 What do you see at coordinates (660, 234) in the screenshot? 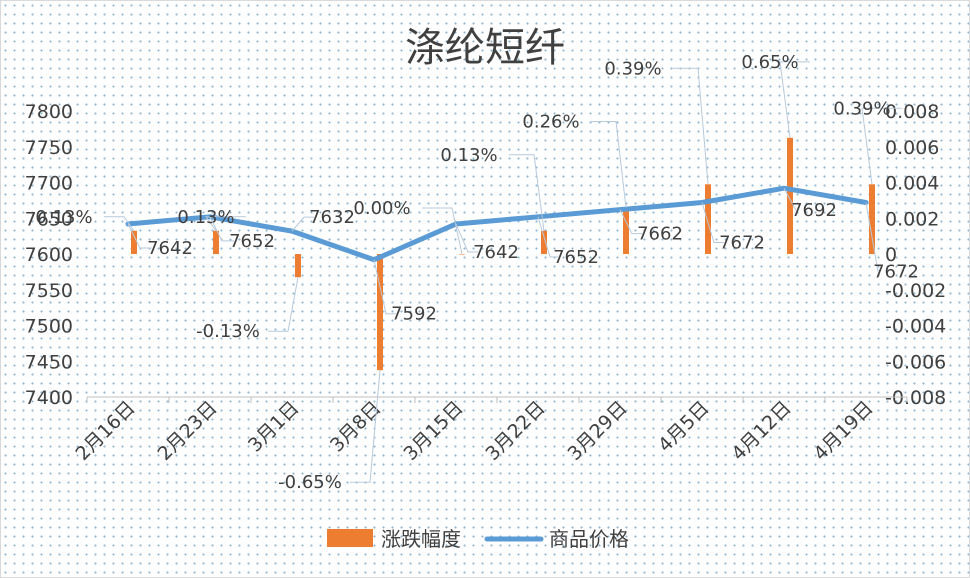
I see `line-data-label: 7662` at bounding box center [660, 234].